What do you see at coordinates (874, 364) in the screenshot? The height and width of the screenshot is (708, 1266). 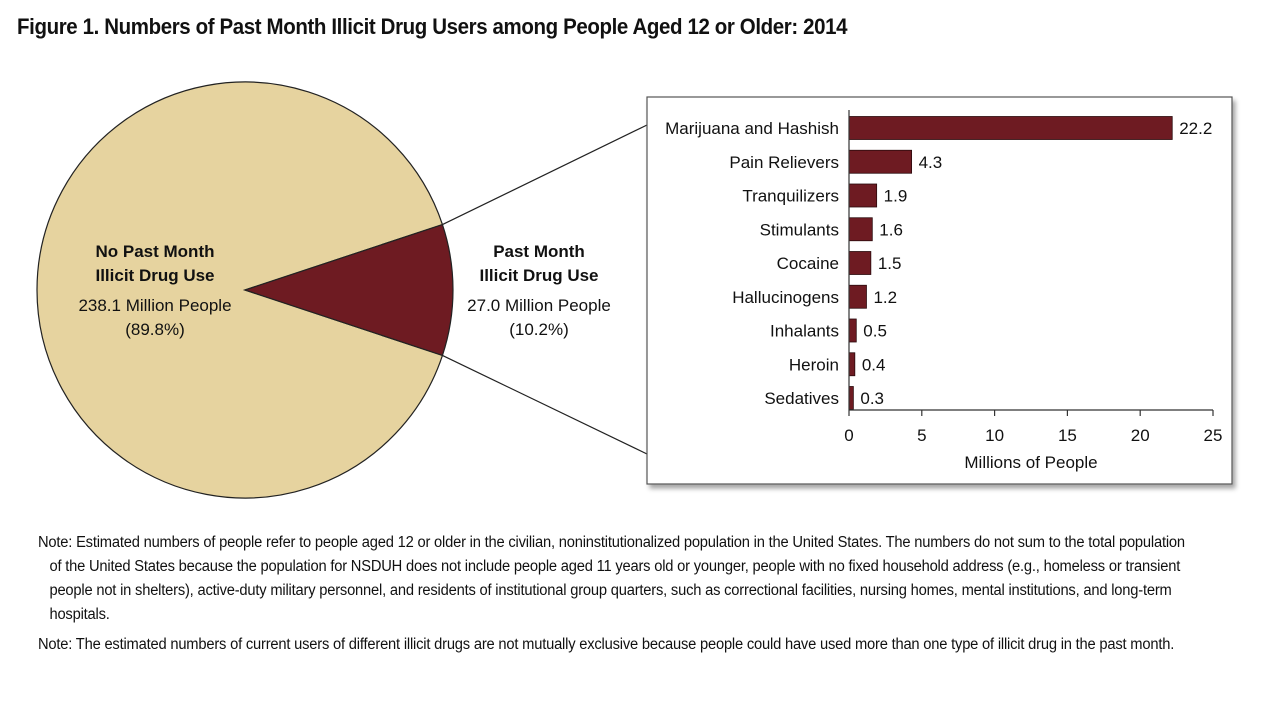 I see `bar-value-label-heroin: 0.4` at bounding box center [874, 364].